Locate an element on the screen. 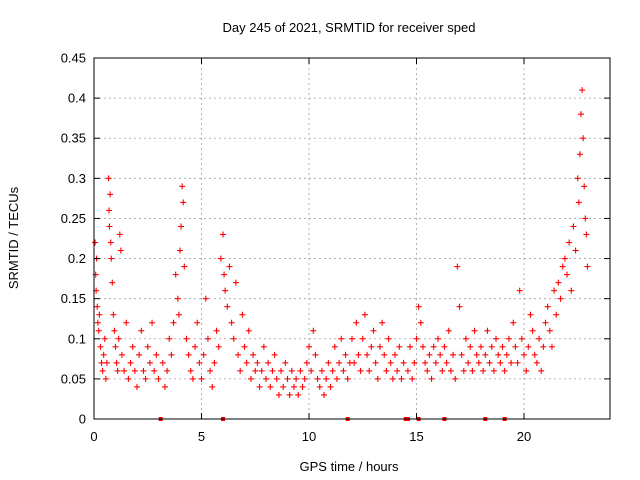 Image resolution: width=640 pixels, height=480 pixels. y-tick-label: 0.4 is located at coordinates (77, 98).